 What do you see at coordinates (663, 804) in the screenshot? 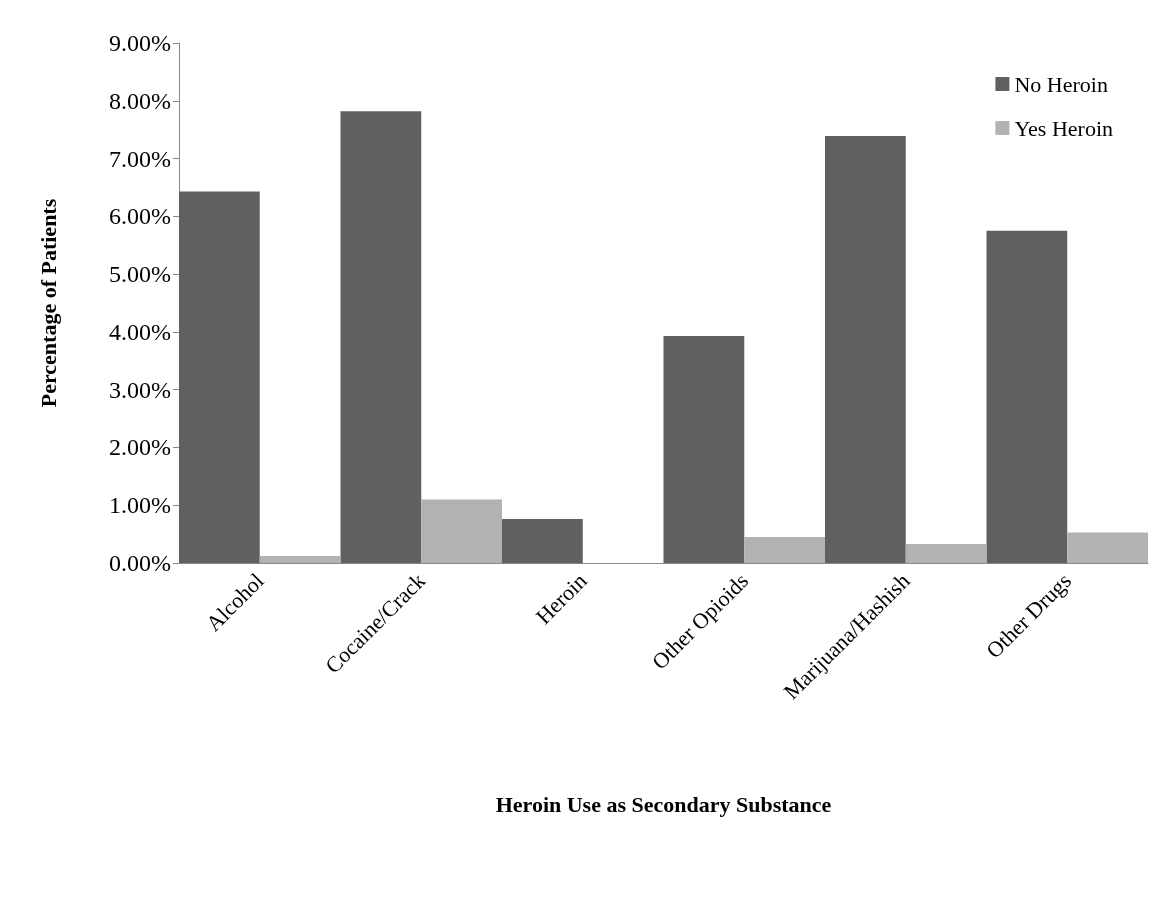
I see `x-axis-title: Heroin Use as Secondary Substance` at bounding box center [663, 804].